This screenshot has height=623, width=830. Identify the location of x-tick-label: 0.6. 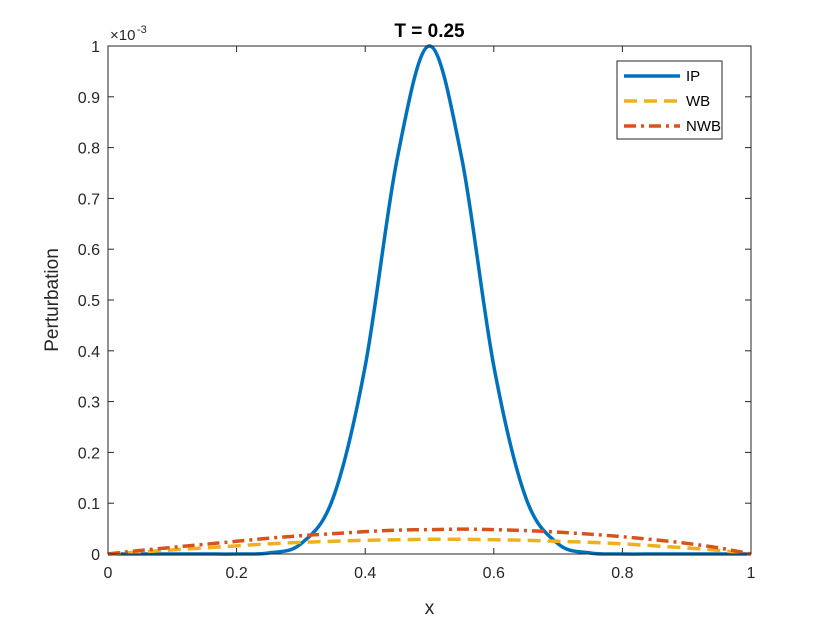
(494, 573).